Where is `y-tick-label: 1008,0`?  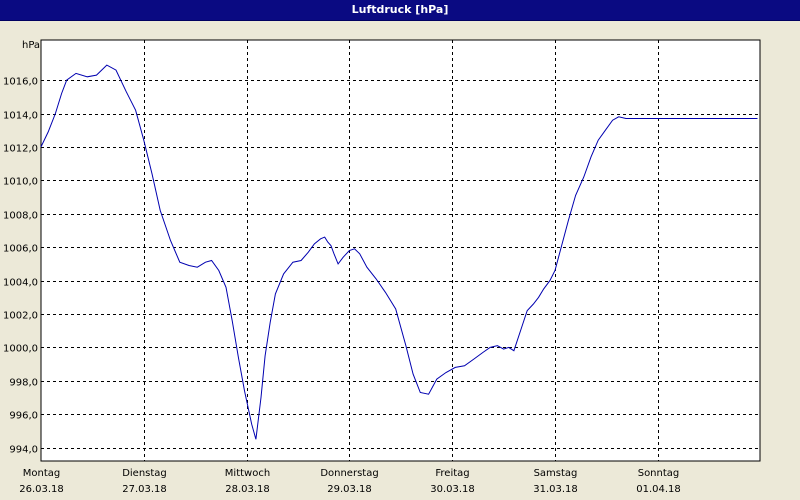
y-tick-label: 1008,0 is located at coordinates (20, 216).